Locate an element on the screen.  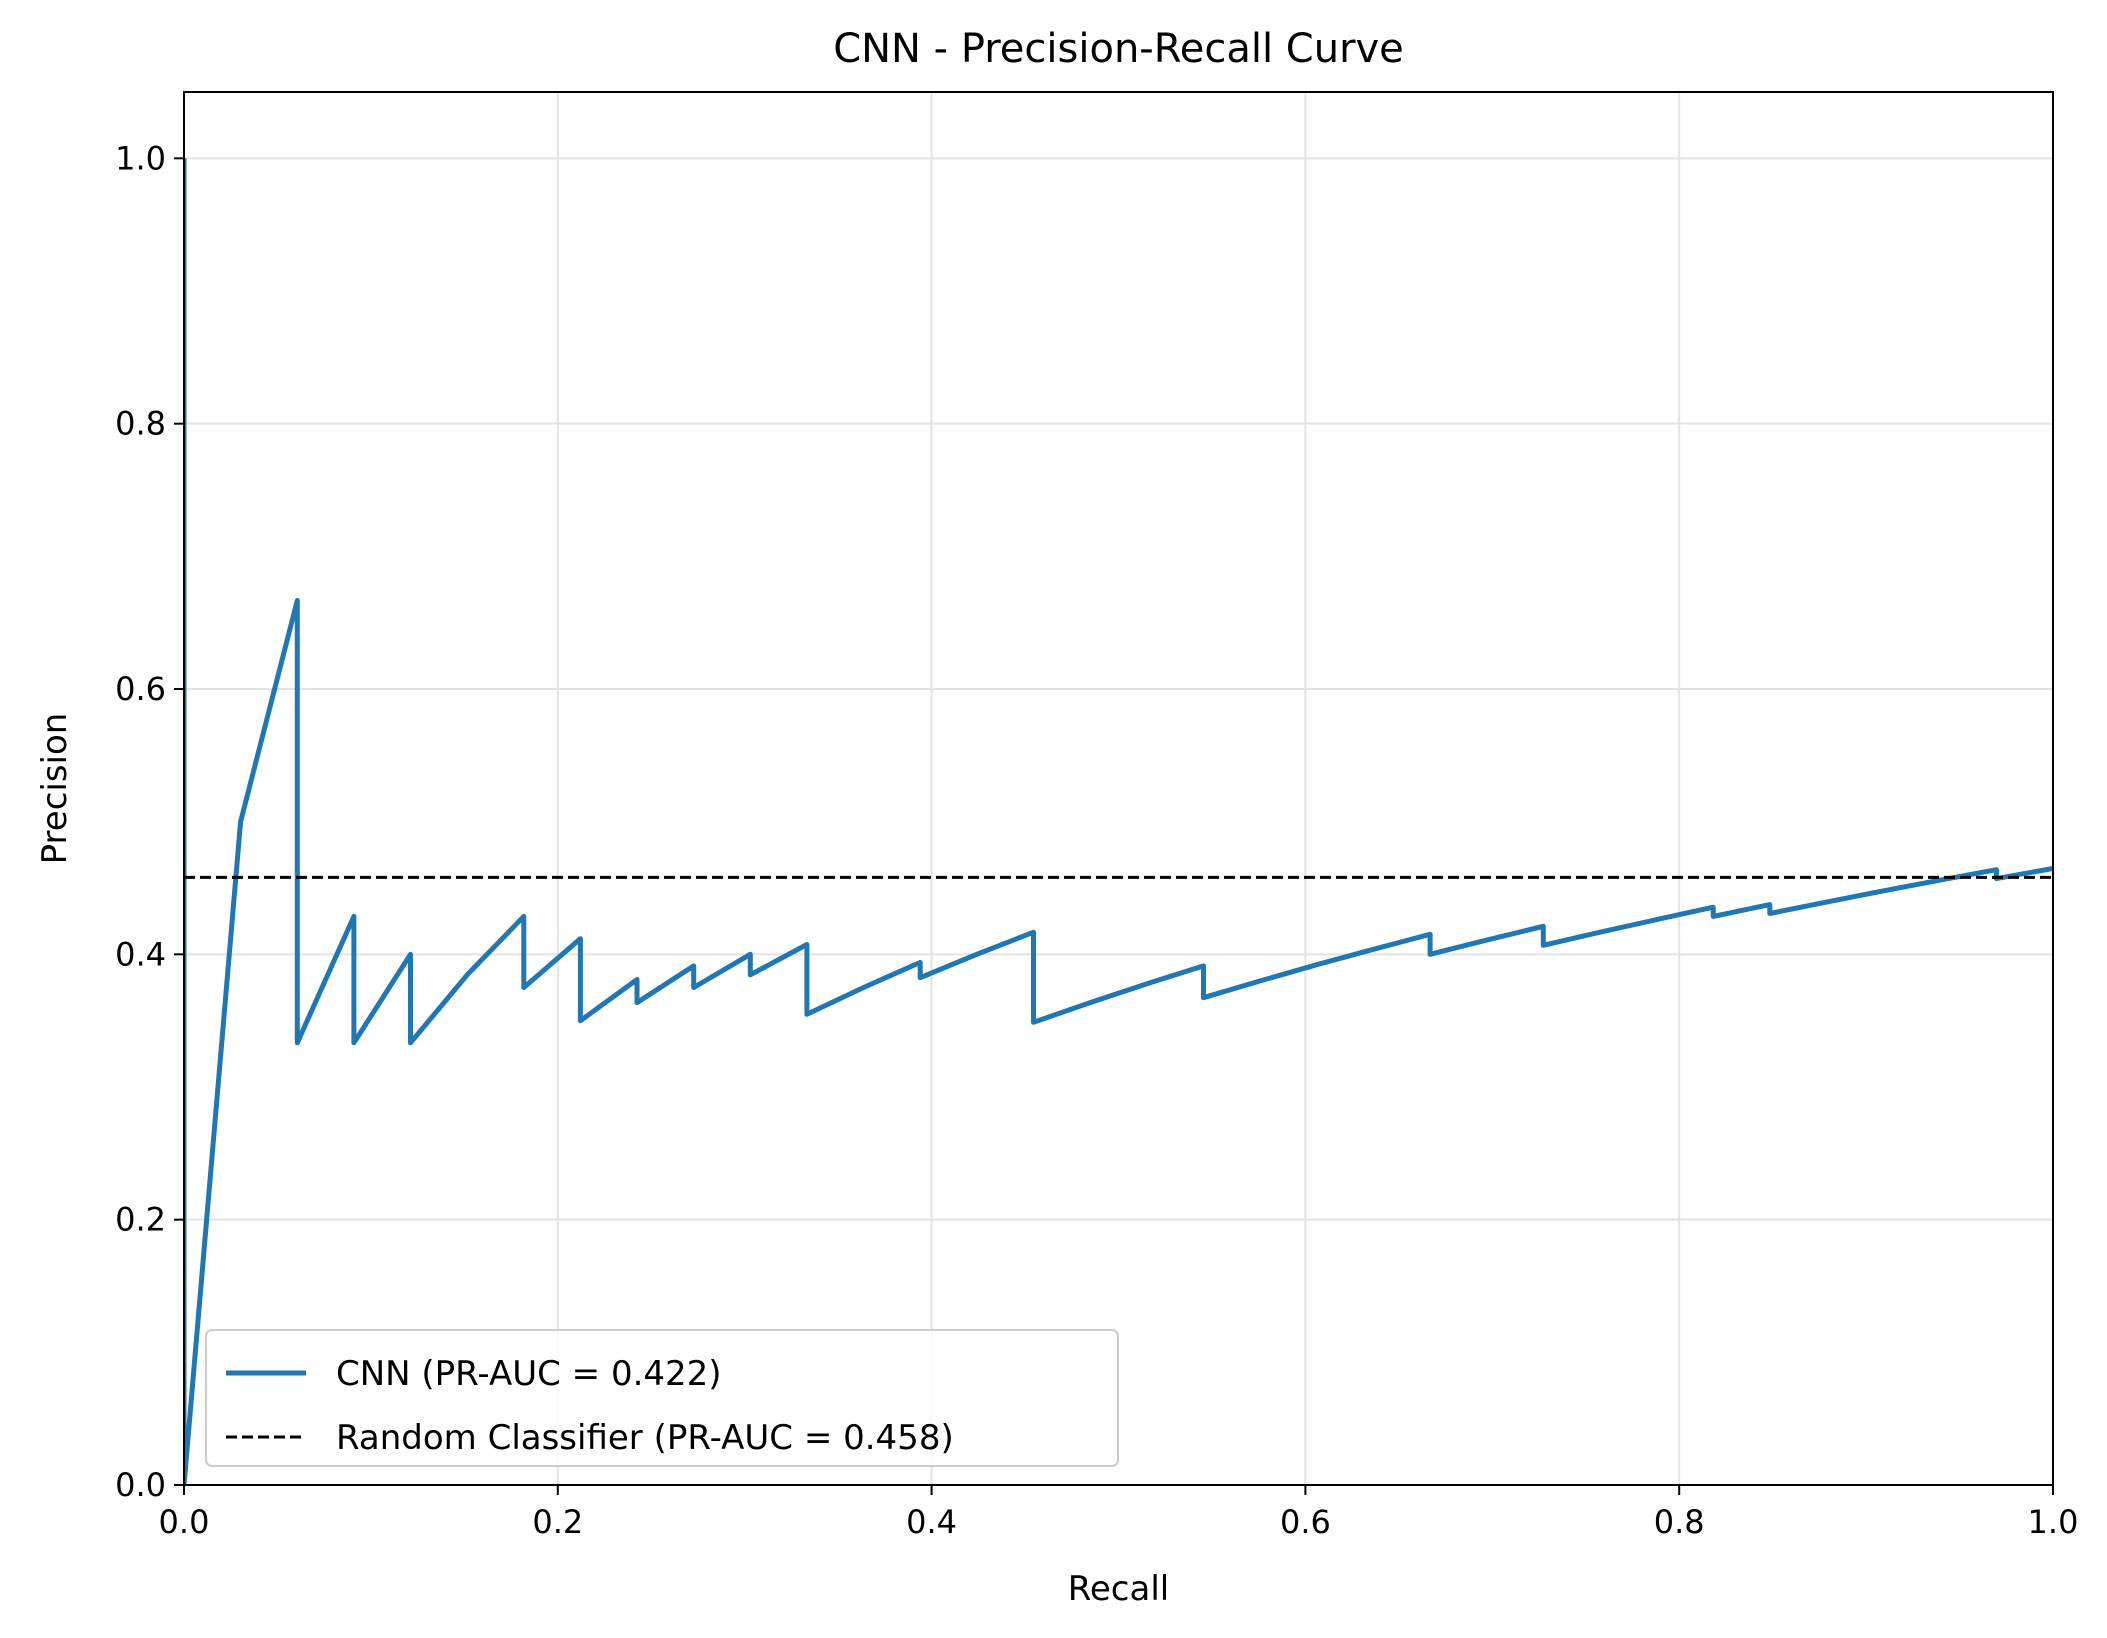
y-tick-label: 0.0 is located at coordinates (140, 1485).